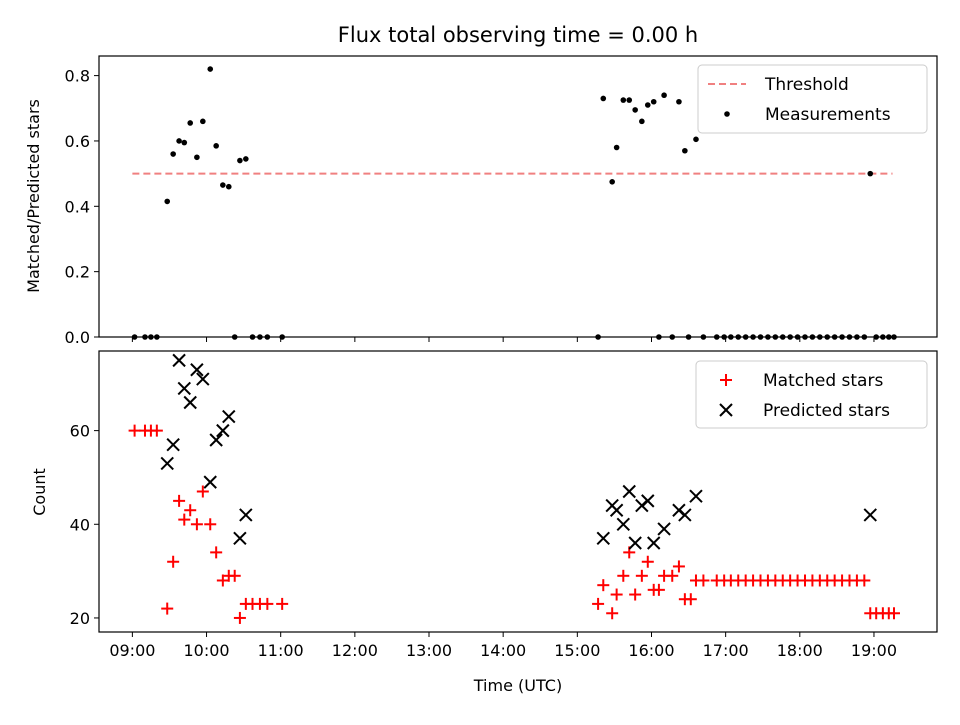 Image resolution: width=960 pixels, height=725 pixels. Describe the element at coordinates (77, 141) in the screenshot. I see `top-y-tick-label: 0.6` at that location.